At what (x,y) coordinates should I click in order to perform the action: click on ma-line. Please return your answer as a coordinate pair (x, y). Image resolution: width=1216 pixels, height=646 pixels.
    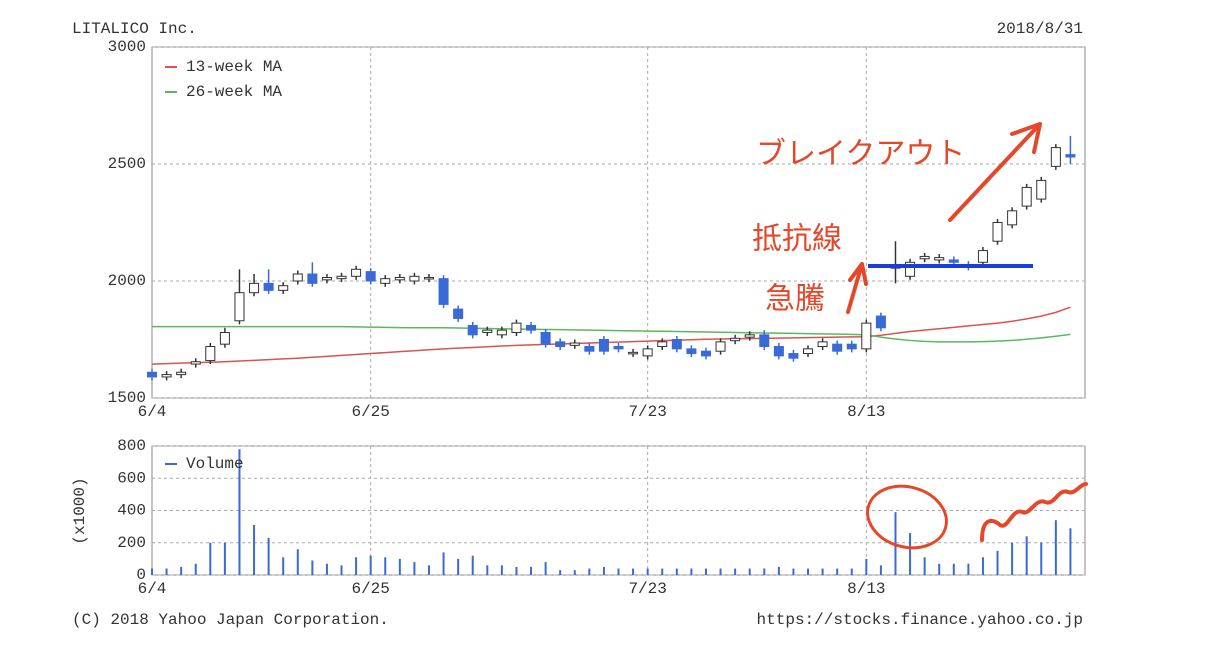
    Looking at the image, I should click on (611, 335).